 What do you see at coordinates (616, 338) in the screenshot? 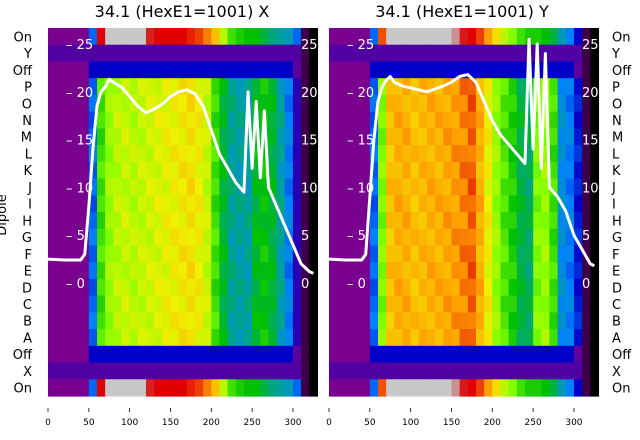
I see `row-label: A` at bounding box center [616, 338].